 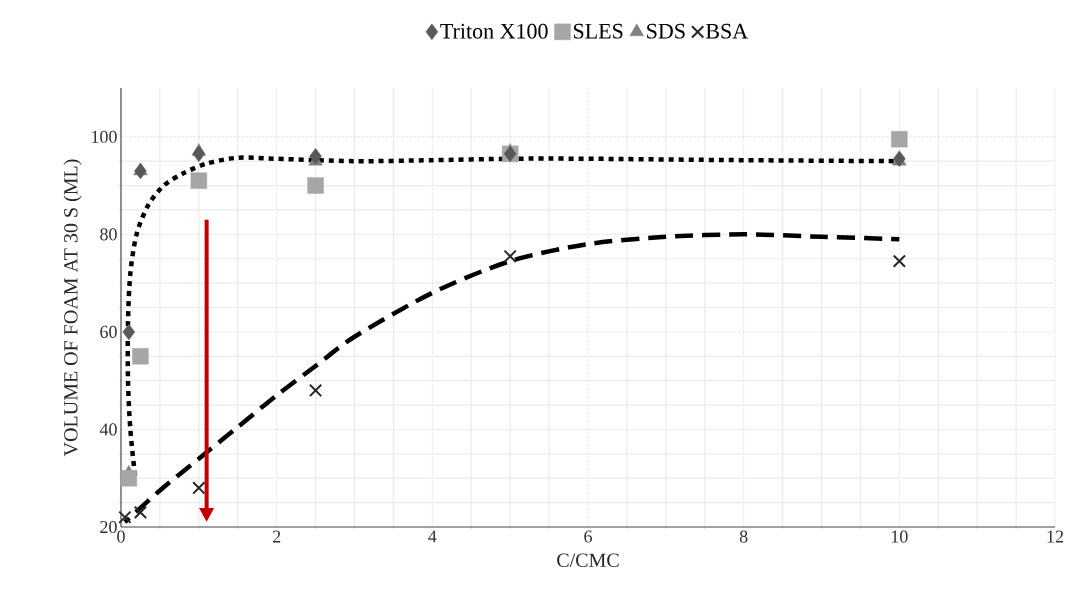 What do you see at coordinates (72, 308) in the screenshot?
I see `y-axis-title: VOLUME OF FOAM AT 30 S (ML)` at bounding box center [72, 308].